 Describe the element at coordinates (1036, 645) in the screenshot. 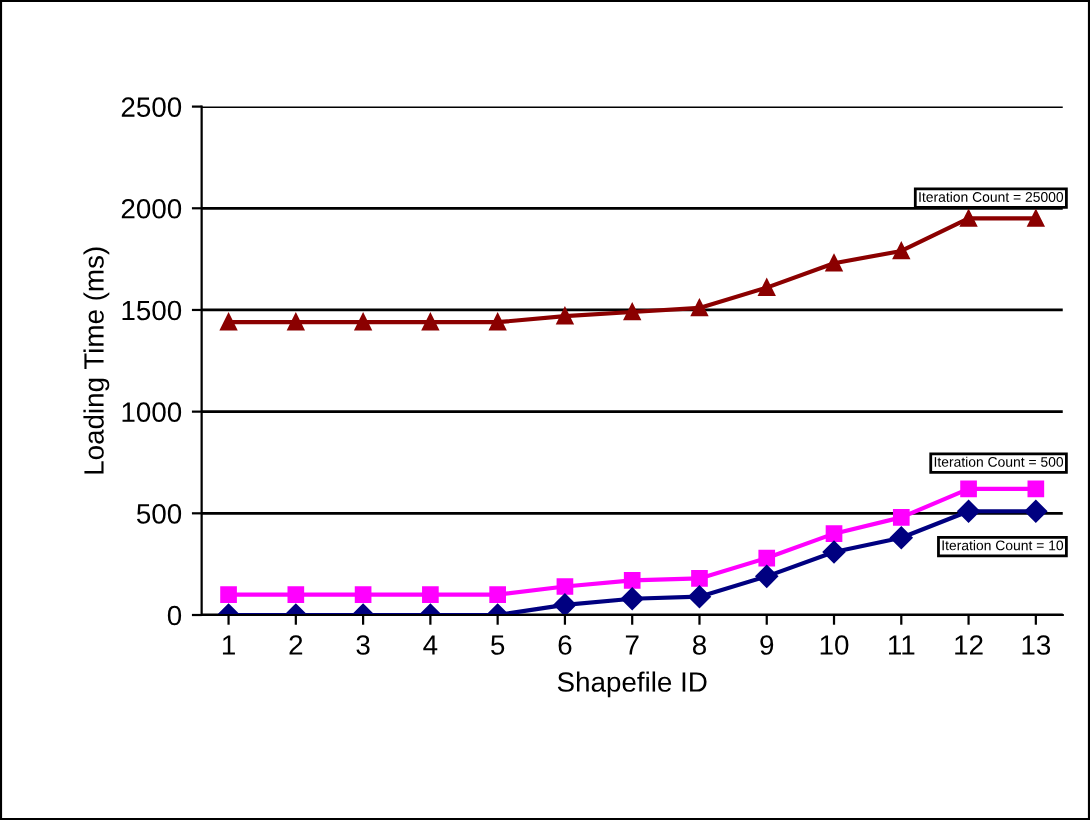

I see `x-tick-label: 13` at that location.